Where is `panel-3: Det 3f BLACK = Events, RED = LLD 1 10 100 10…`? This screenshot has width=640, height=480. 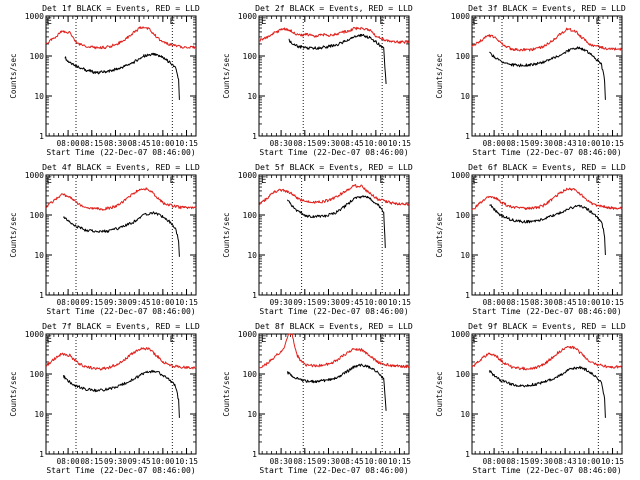 panel-3: Det 3f BLACK = Events, RED = LLD 1 10 100 10… is located at coordinates (530, 80).